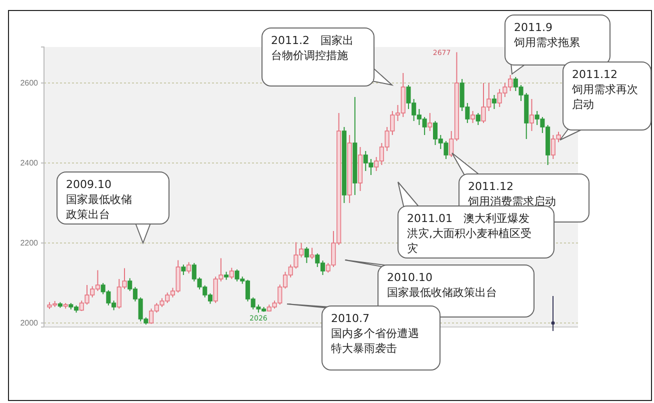 The width and height of the screenshot is (654, 403). I want to click on annotation: 2010.10 国家最低收储政策出台, so click(442, 285).